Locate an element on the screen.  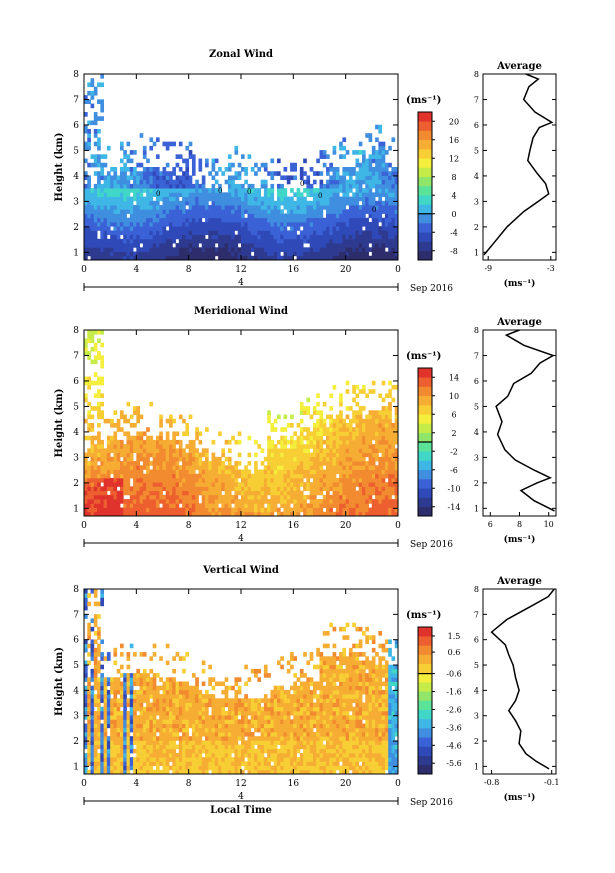
x-tick-label: 20 is located at coordinates (346, 270).